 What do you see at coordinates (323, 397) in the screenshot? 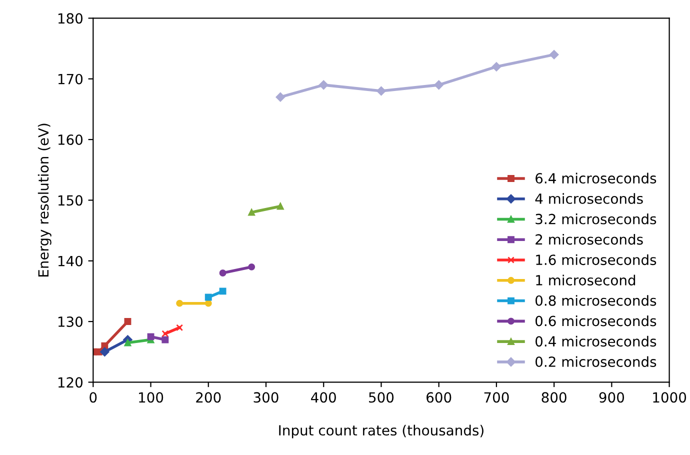
I see `x-tick-label: 400` at bounding box center [323, 397].